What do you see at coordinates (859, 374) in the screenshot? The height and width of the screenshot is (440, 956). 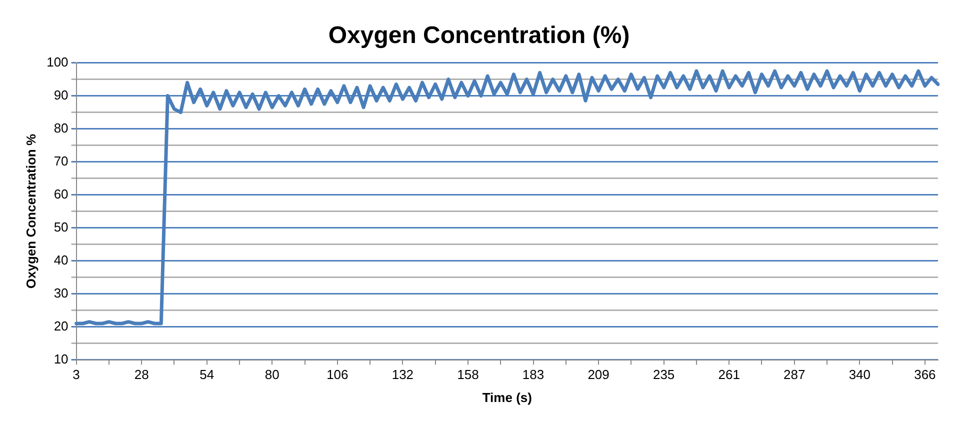 I see `x-tick-label: 340` at bounding box center [859, 374].